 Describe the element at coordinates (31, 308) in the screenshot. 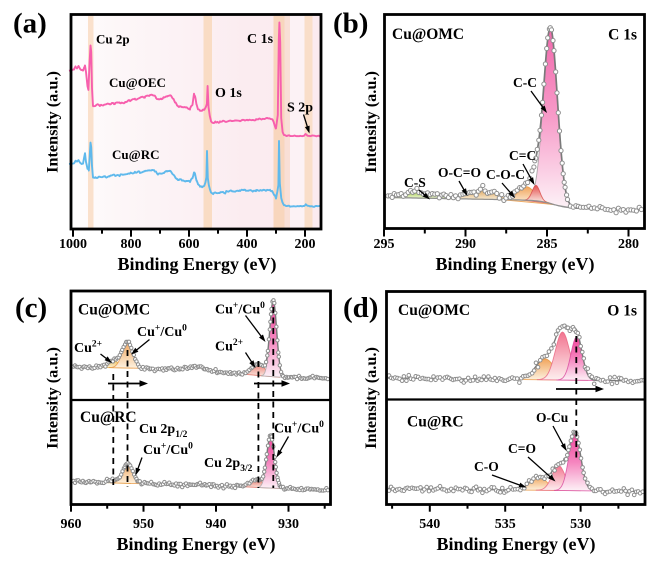

I see `svg-text: (c)` at that location.